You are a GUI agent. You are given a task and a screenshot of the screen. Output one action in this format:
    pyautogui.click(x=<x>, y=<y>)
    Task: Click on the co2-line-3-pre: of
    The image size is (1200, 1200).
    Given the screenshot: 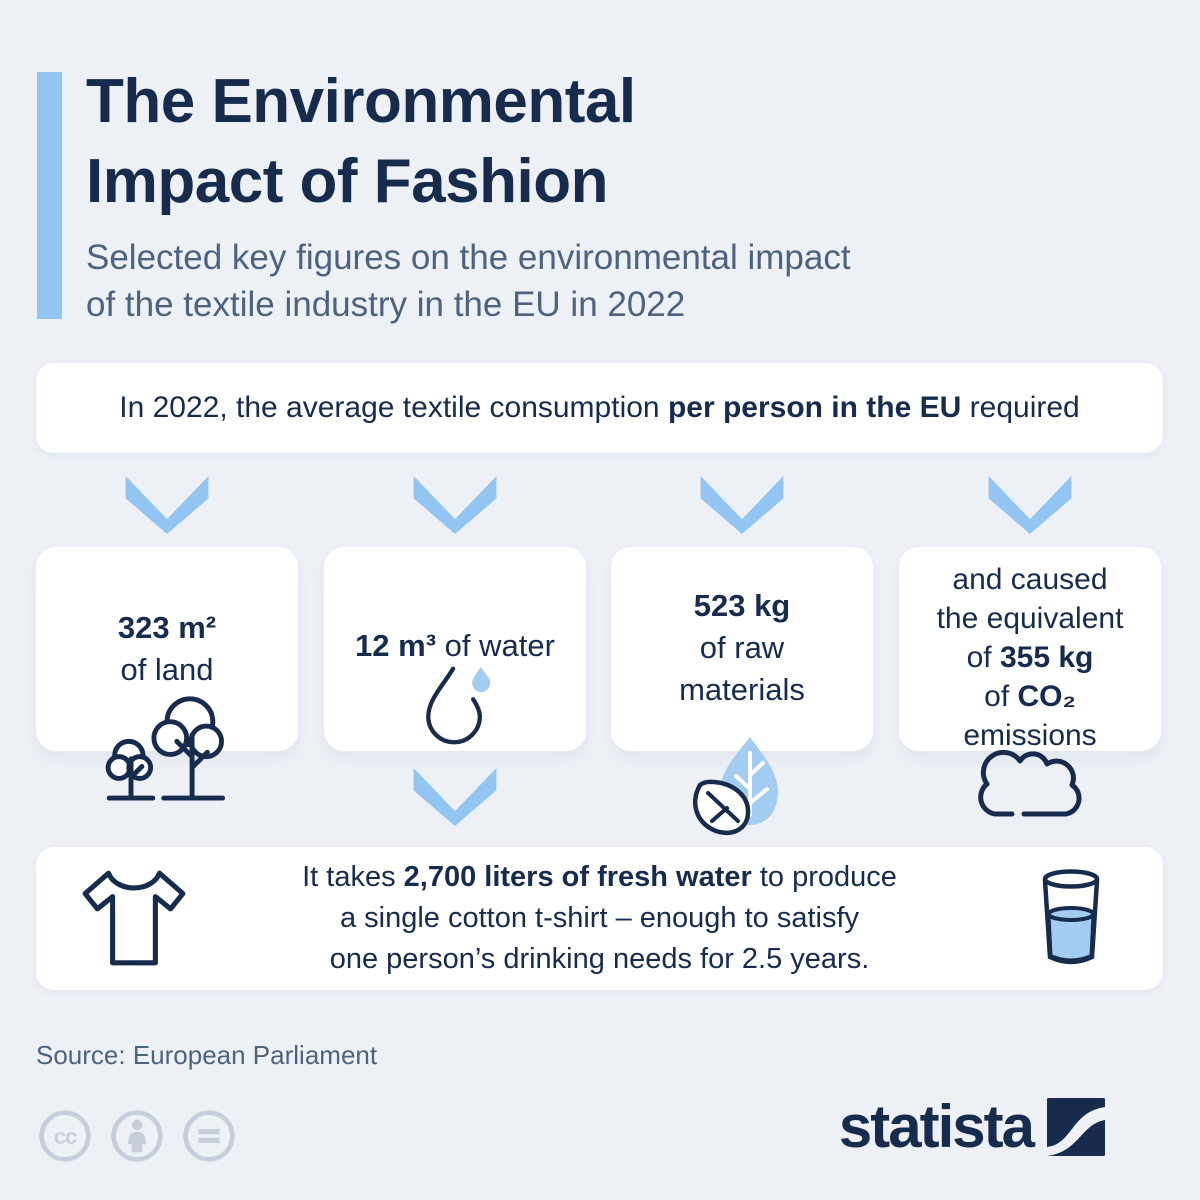 What is the action you would take?
    pyautogui.click(x=983, y=657)
    